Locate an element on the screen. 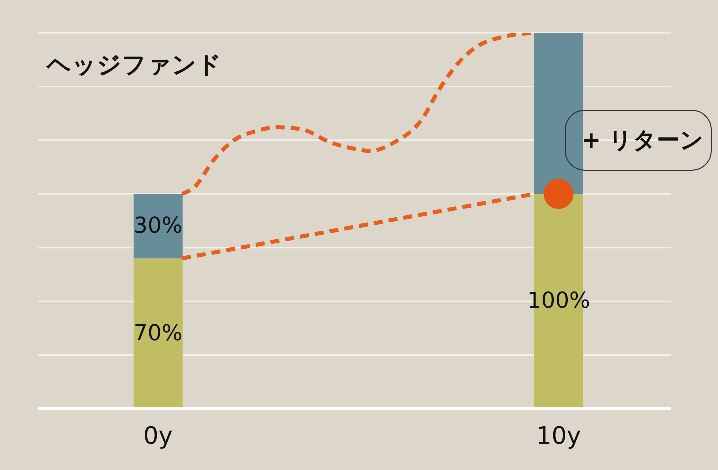 This screenshot has width=718, height=470. x-tick-label: 0y is located at coordinates (158, 436).